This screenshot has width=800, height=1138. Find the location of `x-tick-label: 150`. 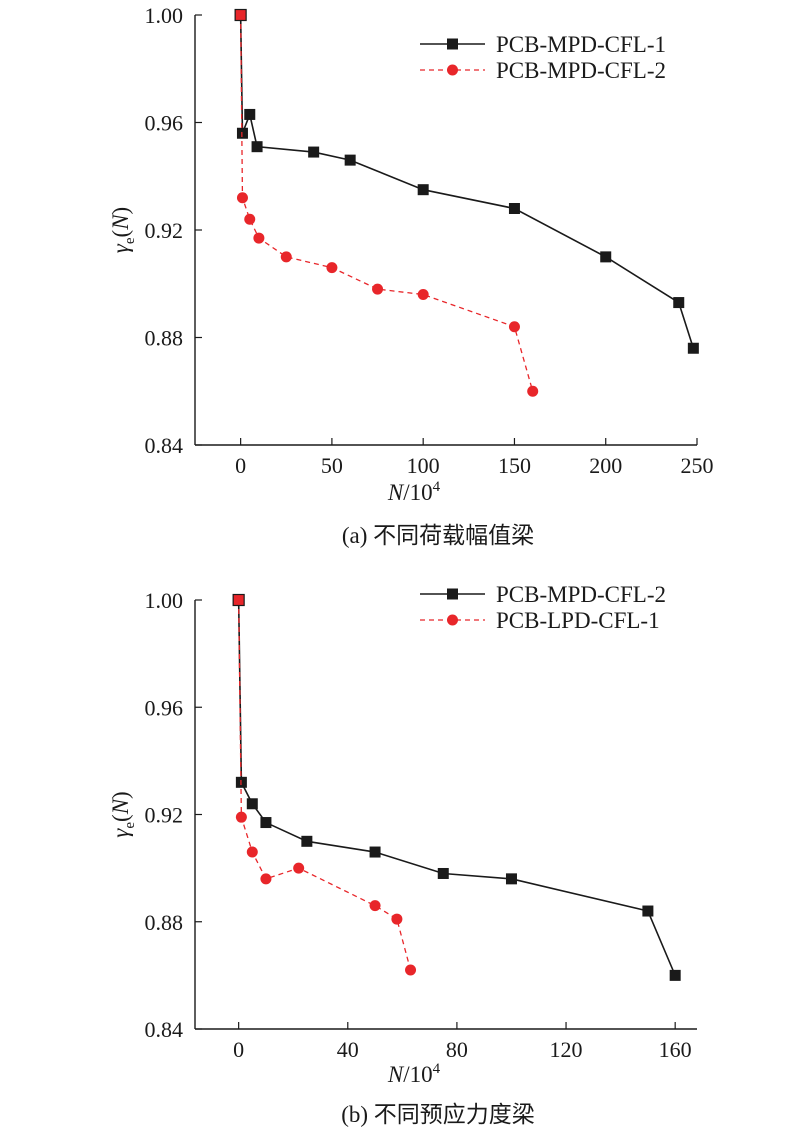

x-tick-label: 150 is located at coordinates (514, 465).